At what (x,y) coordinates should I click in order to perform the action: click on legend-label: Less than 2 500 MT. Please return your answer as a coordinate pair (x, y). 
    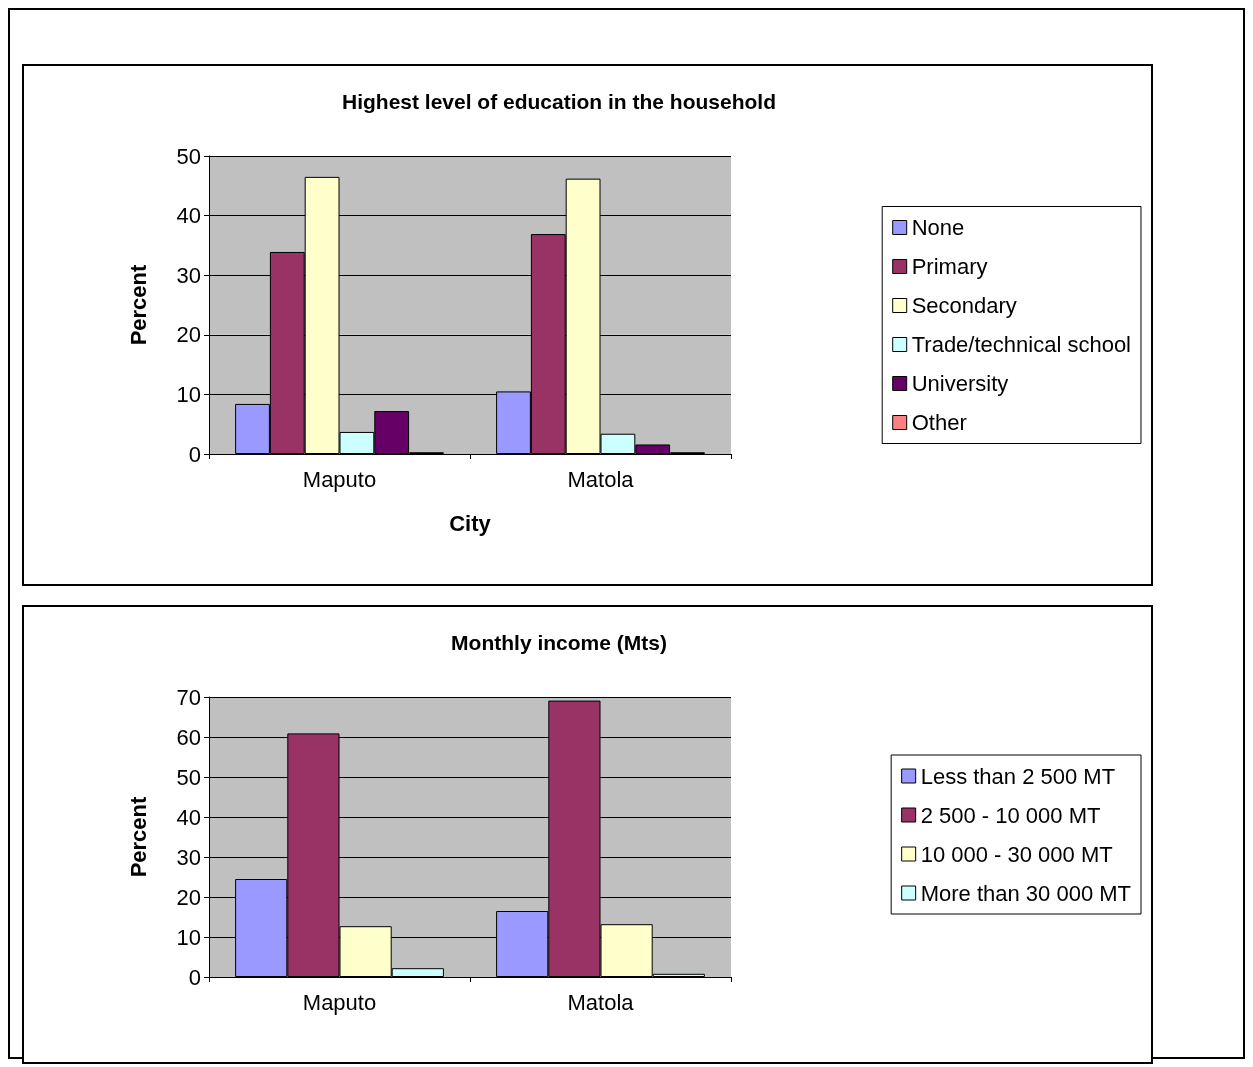
    Looking at the image, I should click on (1018, 776).